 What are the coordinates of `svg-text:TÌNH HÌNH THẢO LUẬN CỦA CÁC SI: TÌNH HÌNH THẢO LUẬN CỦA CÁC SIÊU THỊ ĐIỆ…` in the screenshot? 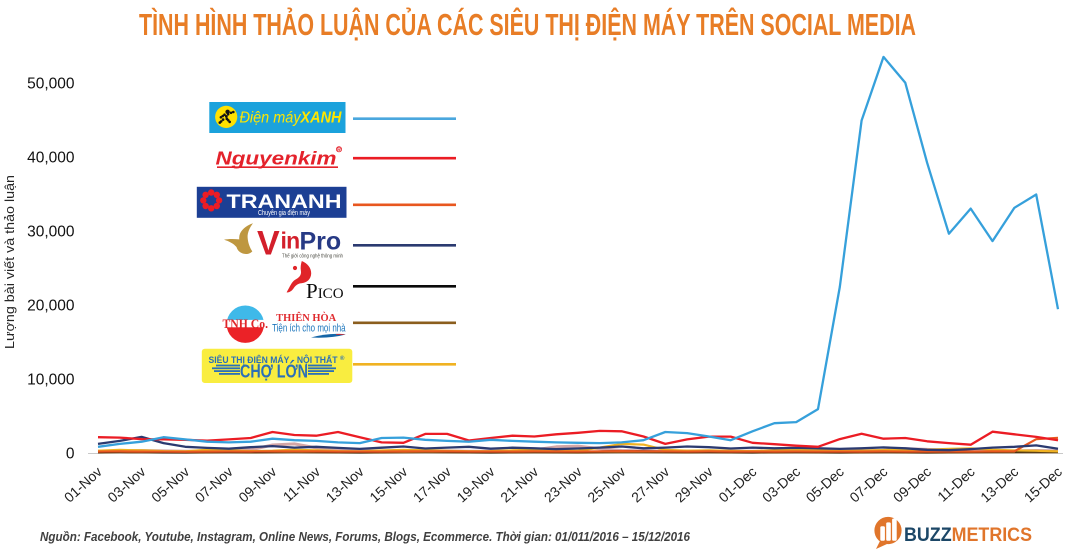 It's located at (527, 24).